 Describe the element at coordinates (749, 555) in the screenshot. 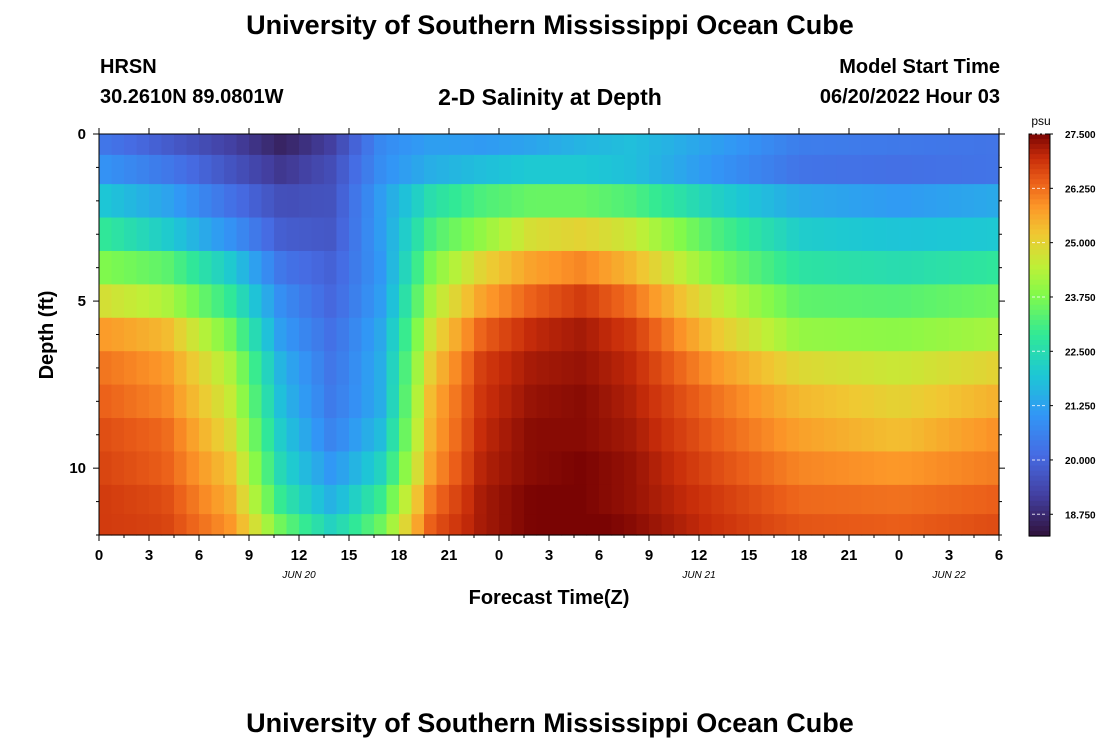

I see `x-tick-label: 15` at that location.